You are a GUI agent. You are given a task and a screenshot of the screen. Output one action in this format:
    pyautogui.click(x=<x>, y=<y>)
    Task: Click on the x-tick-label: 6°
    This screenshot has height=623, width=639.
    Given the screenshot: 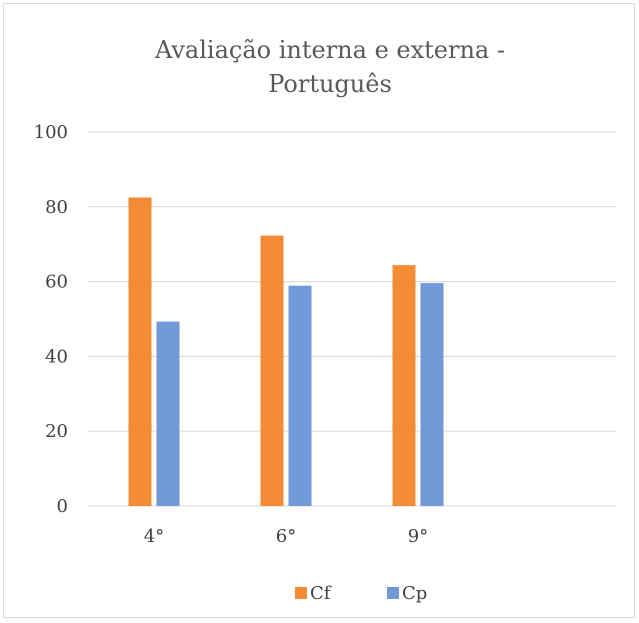 What is the action you would take?
    pyautogui.click(x=286, y=536)
    